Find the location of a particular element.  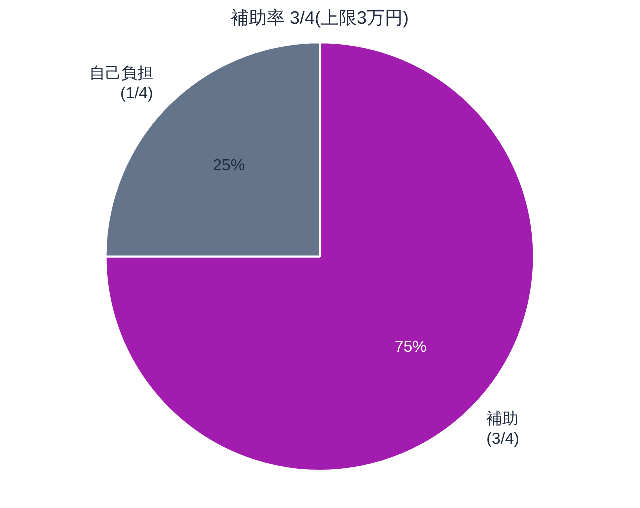

slice-label: 補助 (3/4) is located at coordinates (503, 429).